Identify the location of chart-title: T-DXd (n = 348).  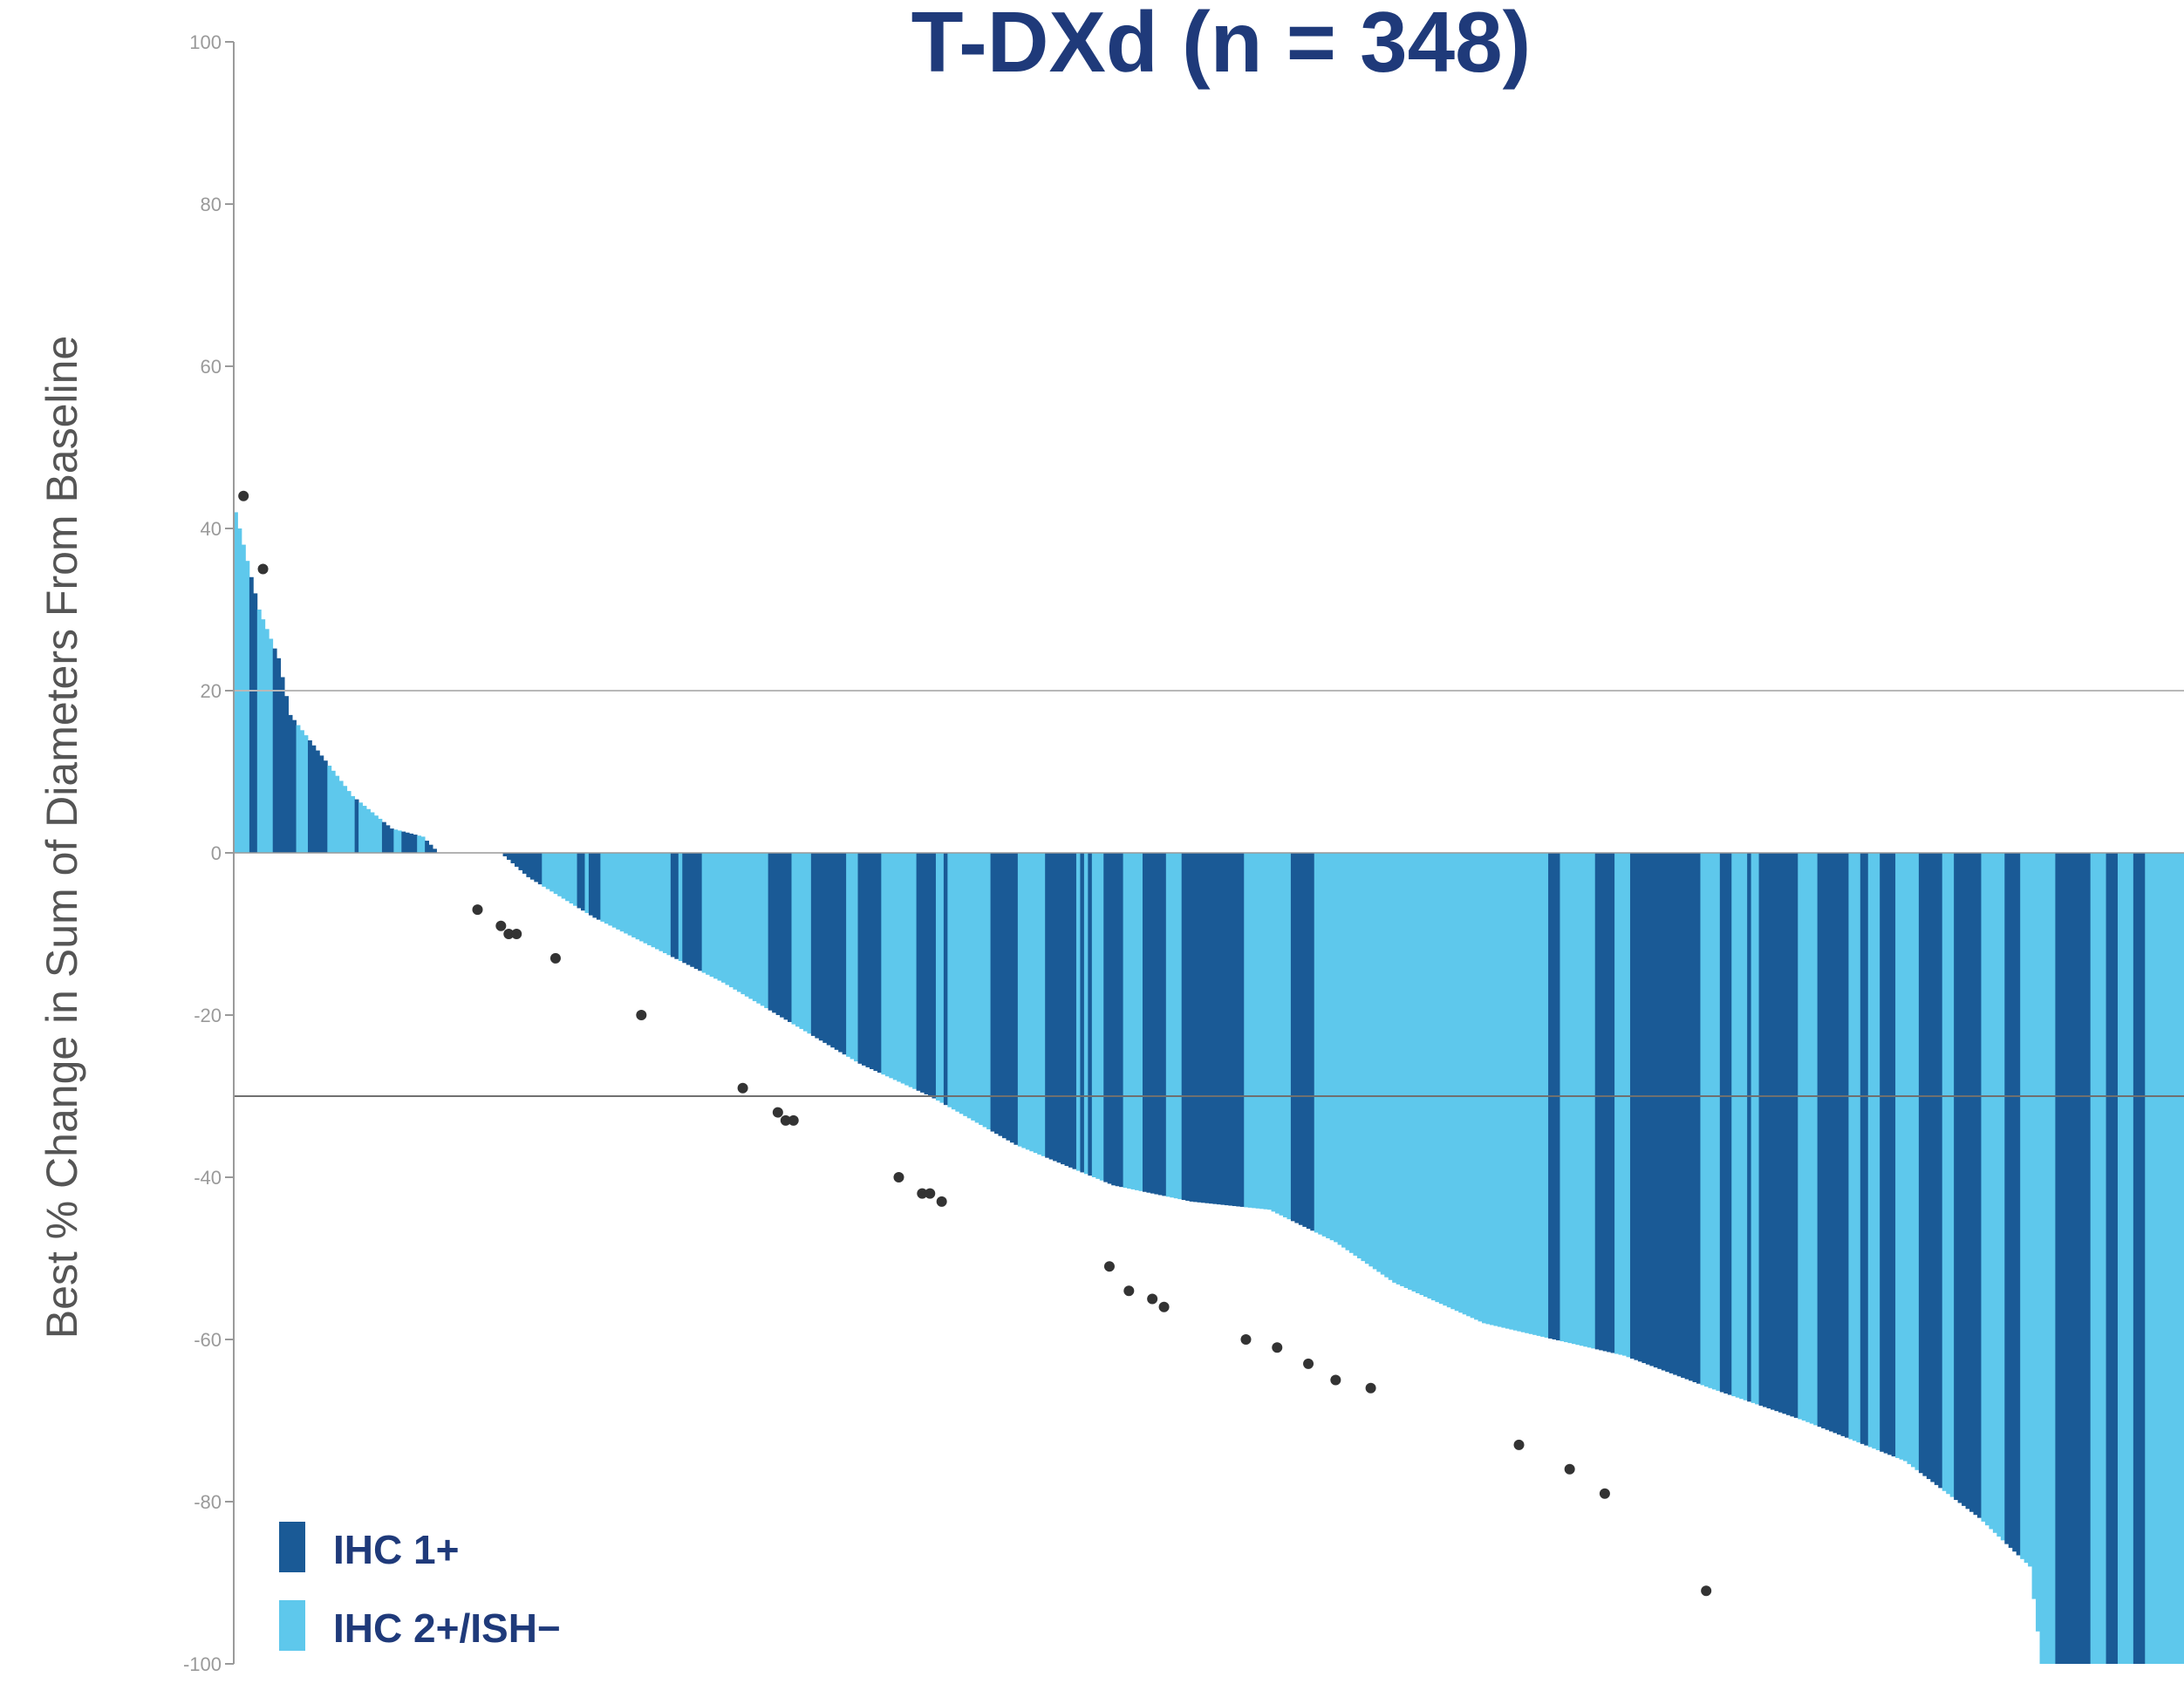
(1221, 45).